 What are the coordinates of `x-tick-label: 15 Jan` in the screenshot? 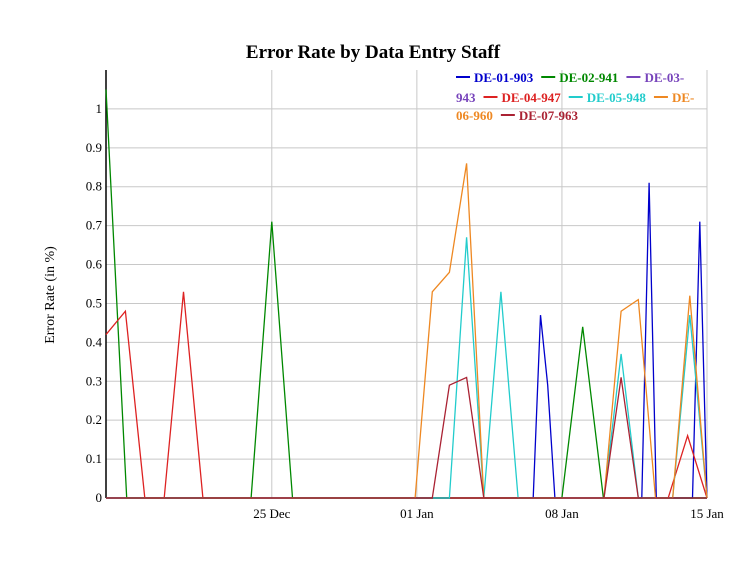 It's located at (707, 513).